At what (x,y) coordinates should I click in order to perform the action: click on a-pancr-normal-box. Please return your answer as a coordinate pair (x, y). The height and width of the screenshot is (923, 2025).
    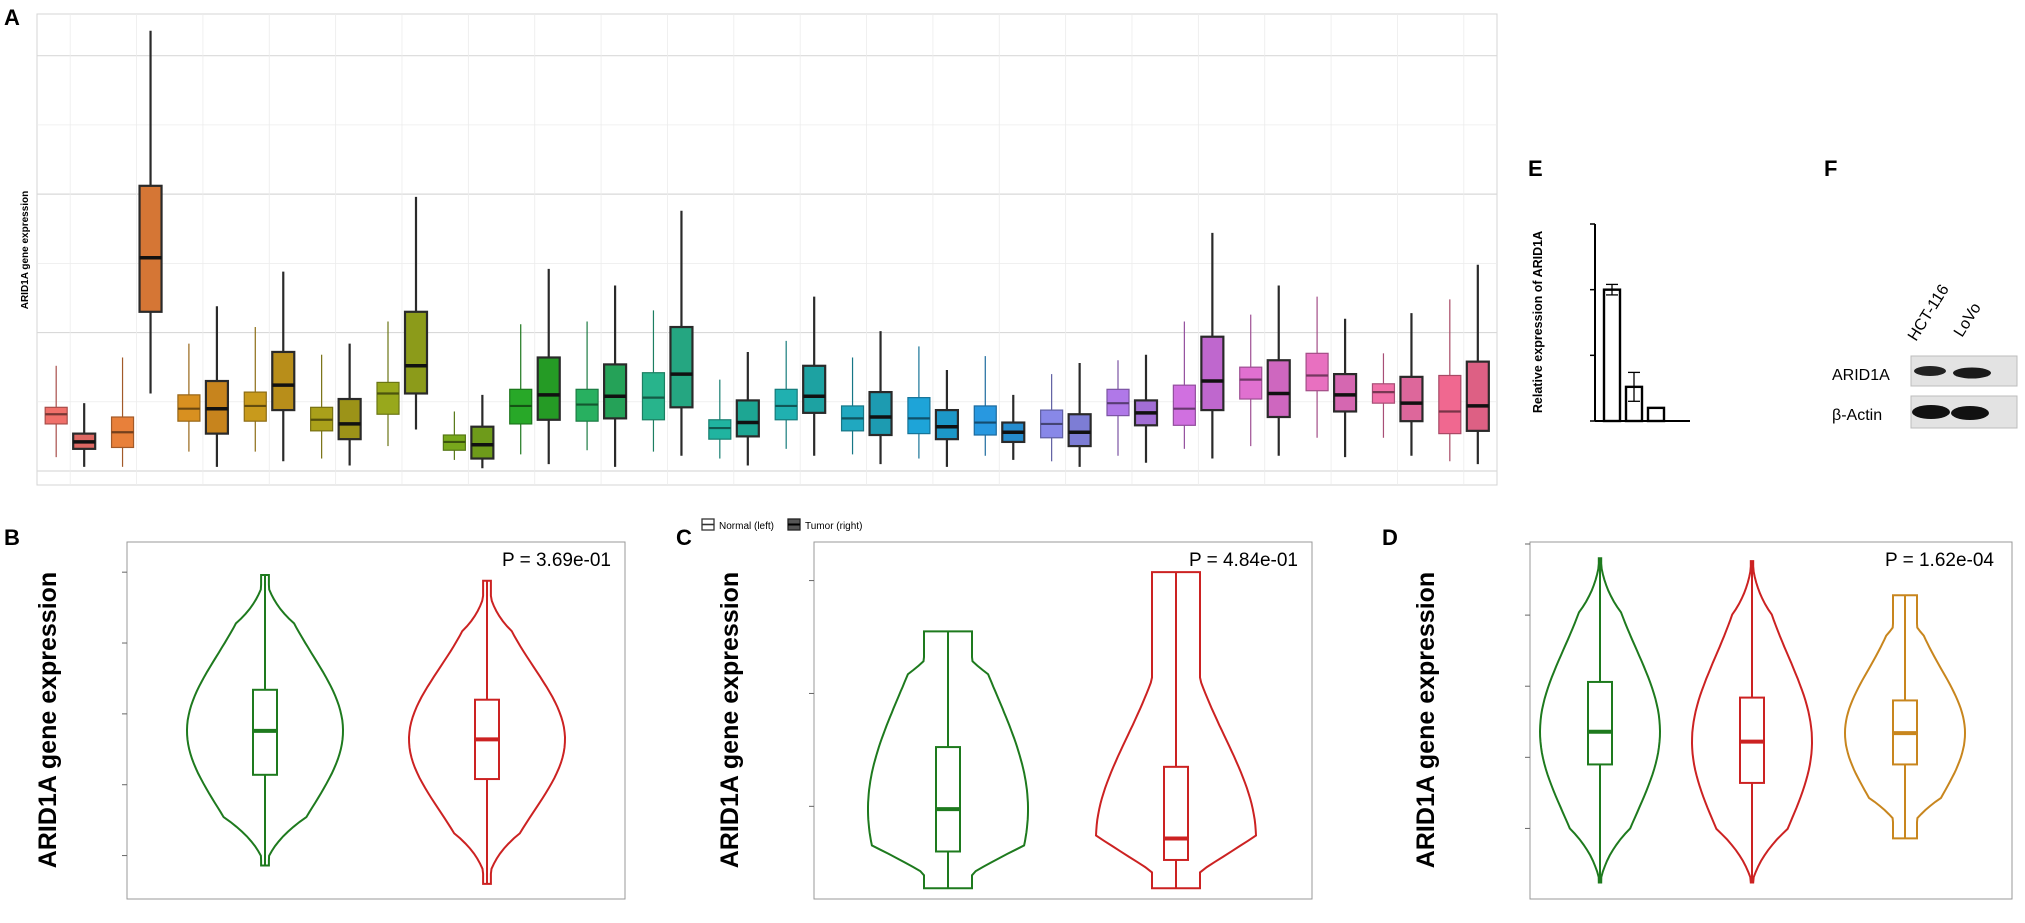
    Looking at the image, I should click on (720, 429).